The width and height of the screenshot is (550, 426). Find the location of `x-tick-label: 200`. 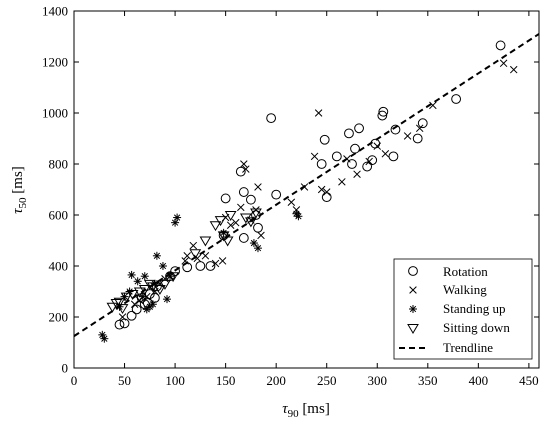

x-tick-label: 200 is located at coordinates (276, 380).